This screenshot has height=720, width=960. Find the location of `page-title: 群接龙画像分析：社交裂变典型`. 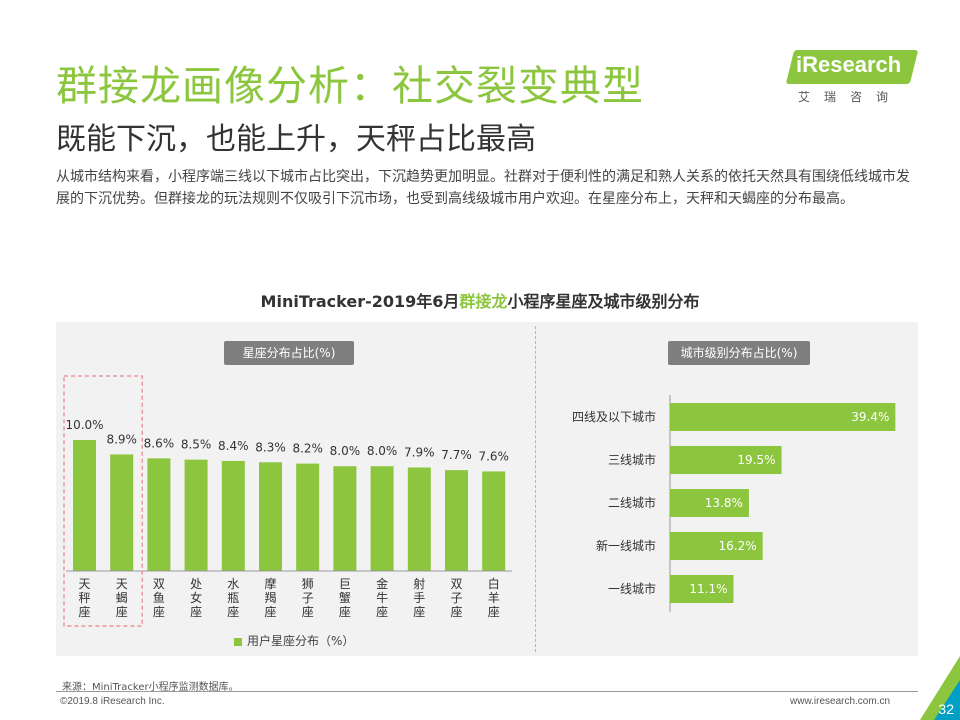

page-title: 群接龙画像分析：社交裂变典型 is located at coordinates (350, 86).